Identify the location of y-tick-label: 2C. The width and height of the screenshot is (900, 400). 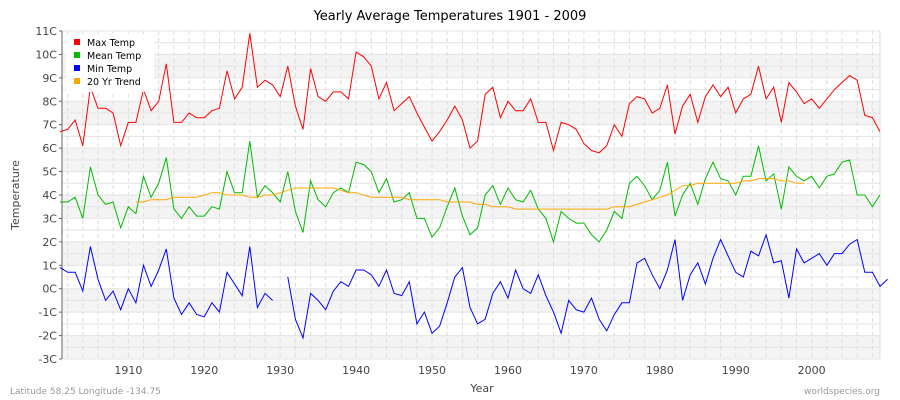
(49, 242).